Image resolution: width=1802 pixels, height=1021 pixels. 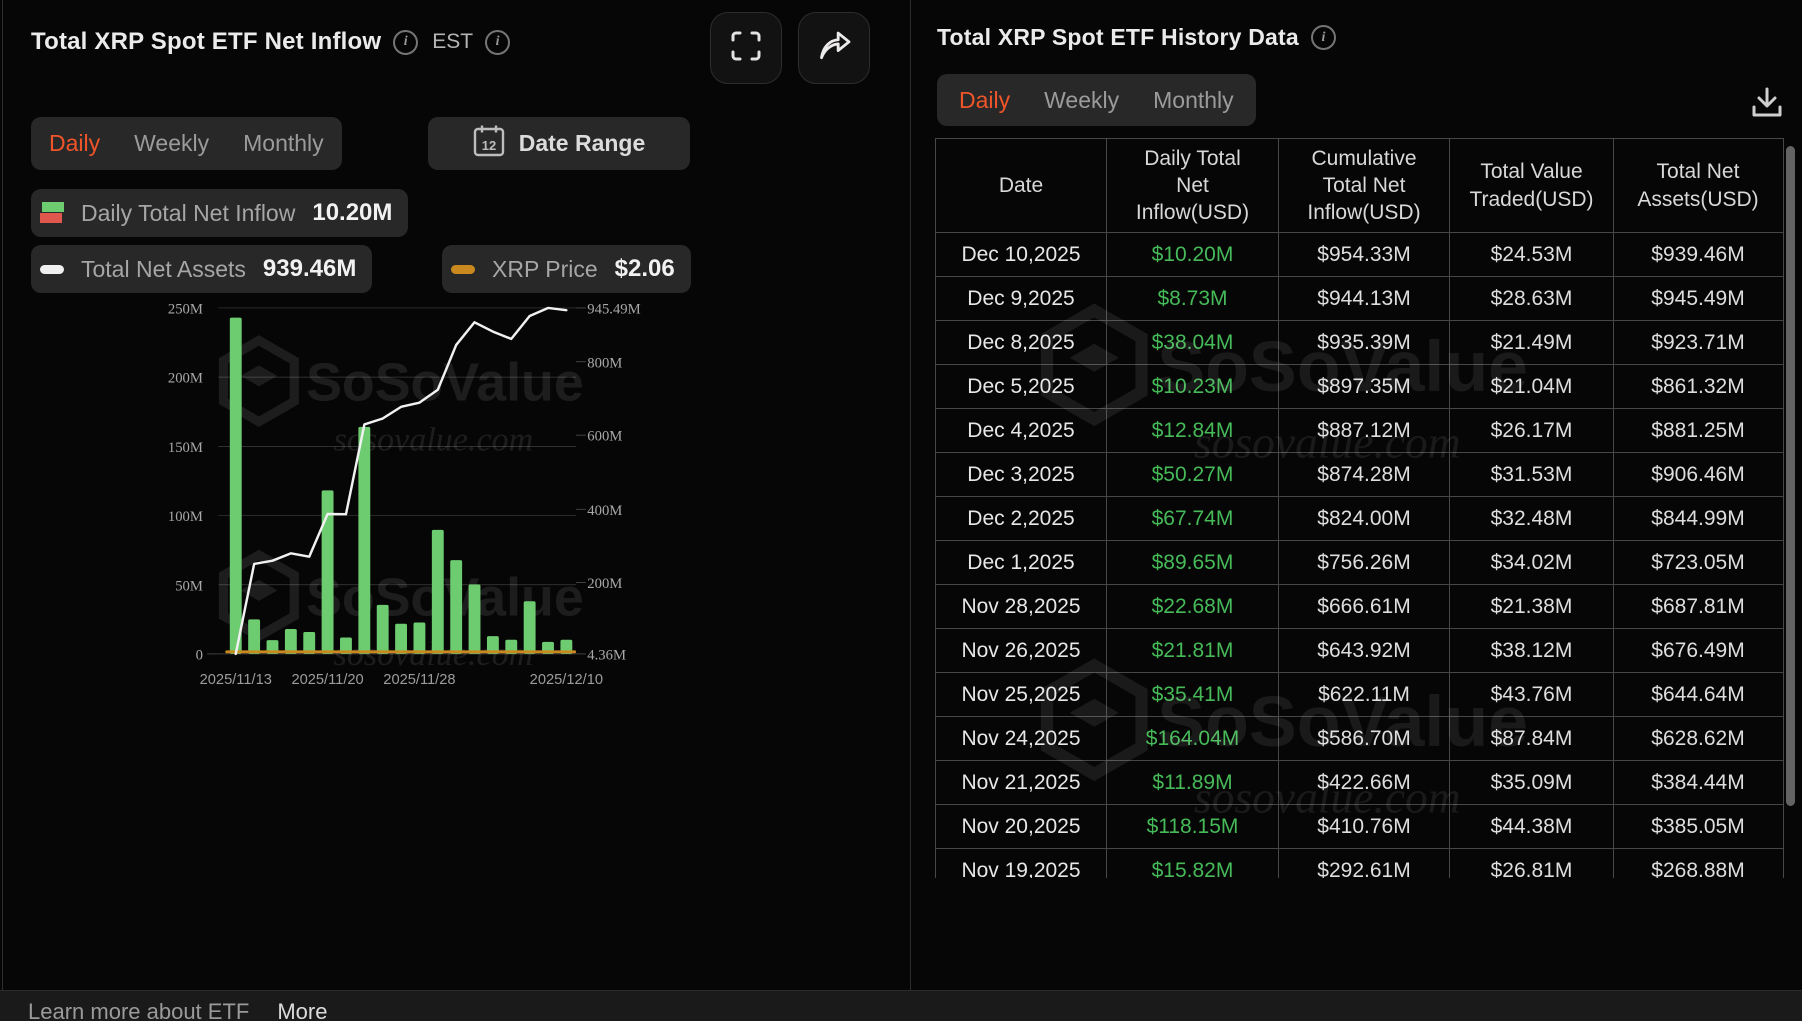 I want to click on legend-label: XRP Price, so click(x=545, y=268).